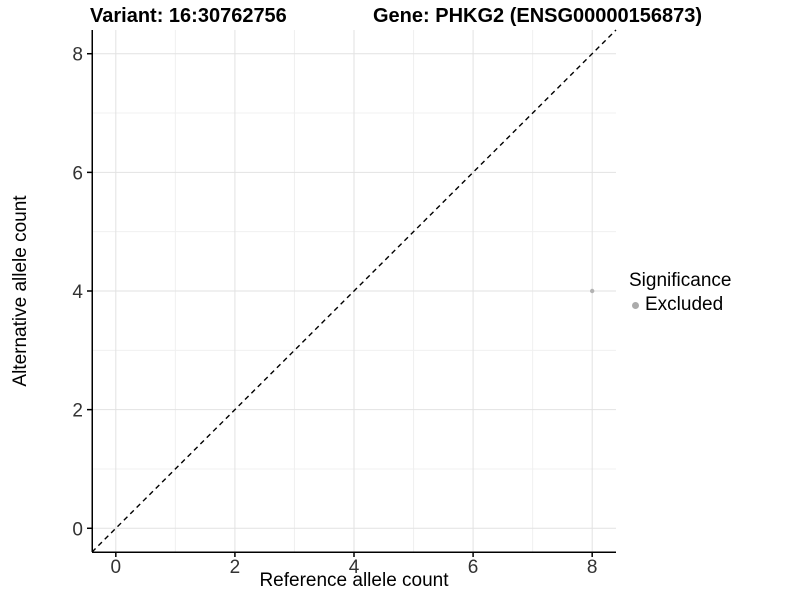 The width and height of the screenshot is (800, 600). What do you see at coordinates (592, 291) in the screenshot?
I see `data-point` at bounding box center [592, 291].